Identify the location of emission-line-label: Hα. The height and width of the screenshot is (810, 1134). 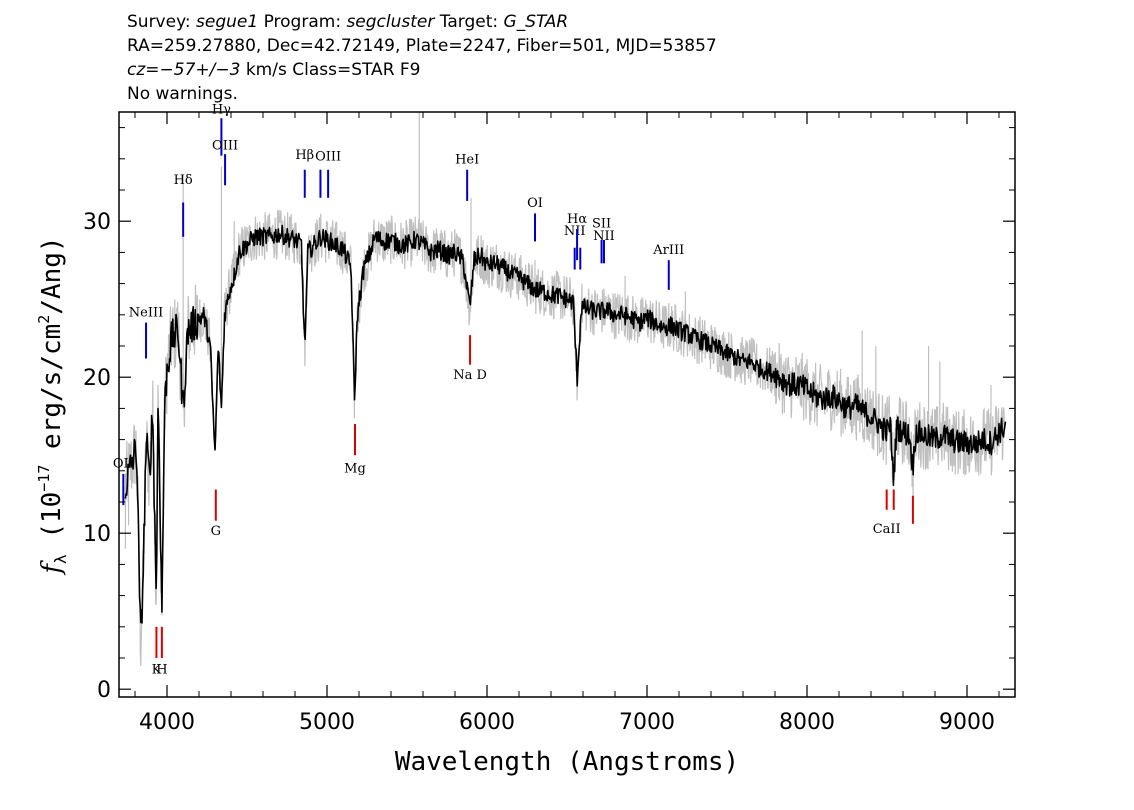
(577, 219).